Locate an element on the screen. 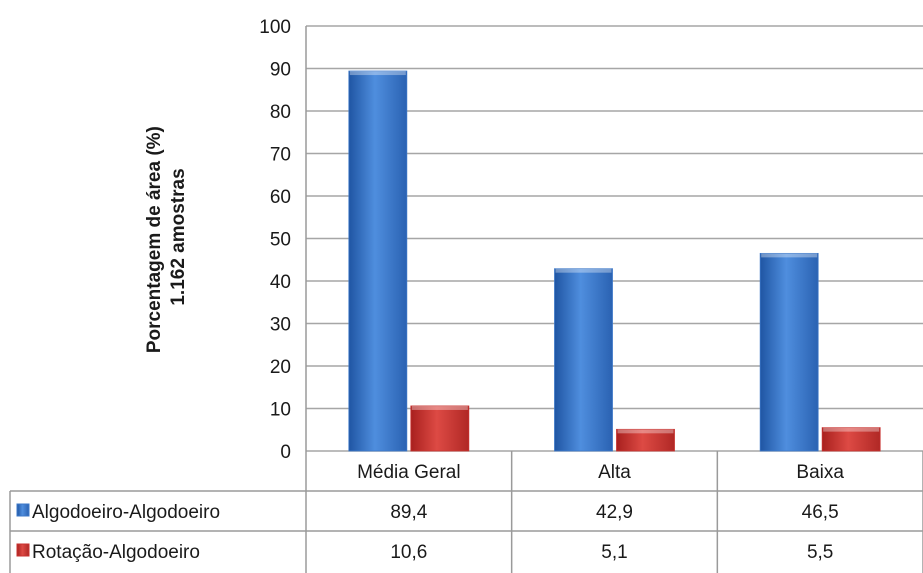 Image resolution: width=923 pixels, height=573 pixels. y-tick-label: 40 is located at coordinates (280, 282).